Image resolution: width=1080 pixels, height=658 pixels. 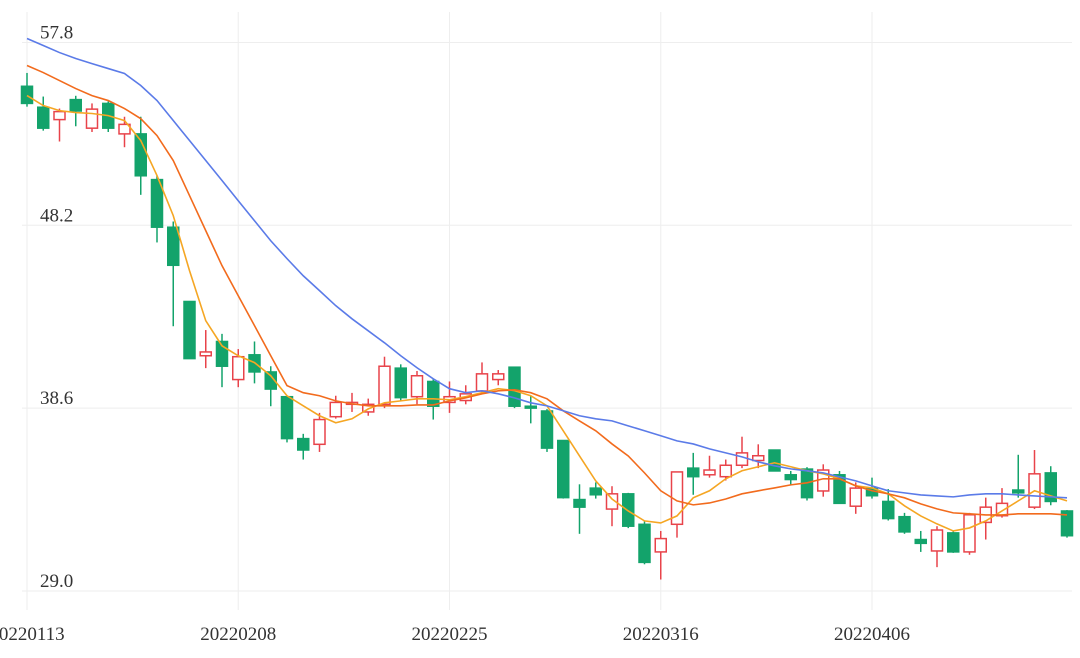 What do you see at coordinates (32, 634) in the screenshot?
I see `x-tick-label: 20220113` at bounding box center [32, 634].